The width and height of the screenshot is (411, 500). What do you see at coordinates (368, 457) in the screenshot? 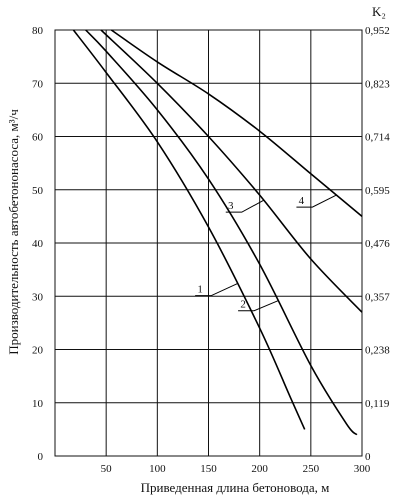
I see `y2-tick-label: 0` at bounding box center [368, 457].